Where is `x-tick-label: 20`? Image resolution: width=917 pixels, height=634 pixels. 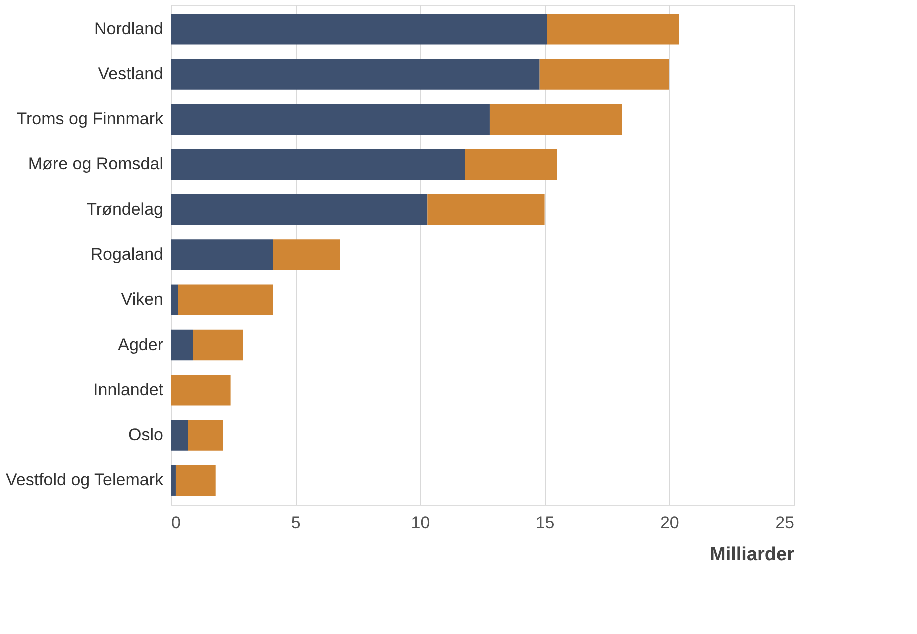
x-tick-label: 20 is located at coordinates (670, 523).